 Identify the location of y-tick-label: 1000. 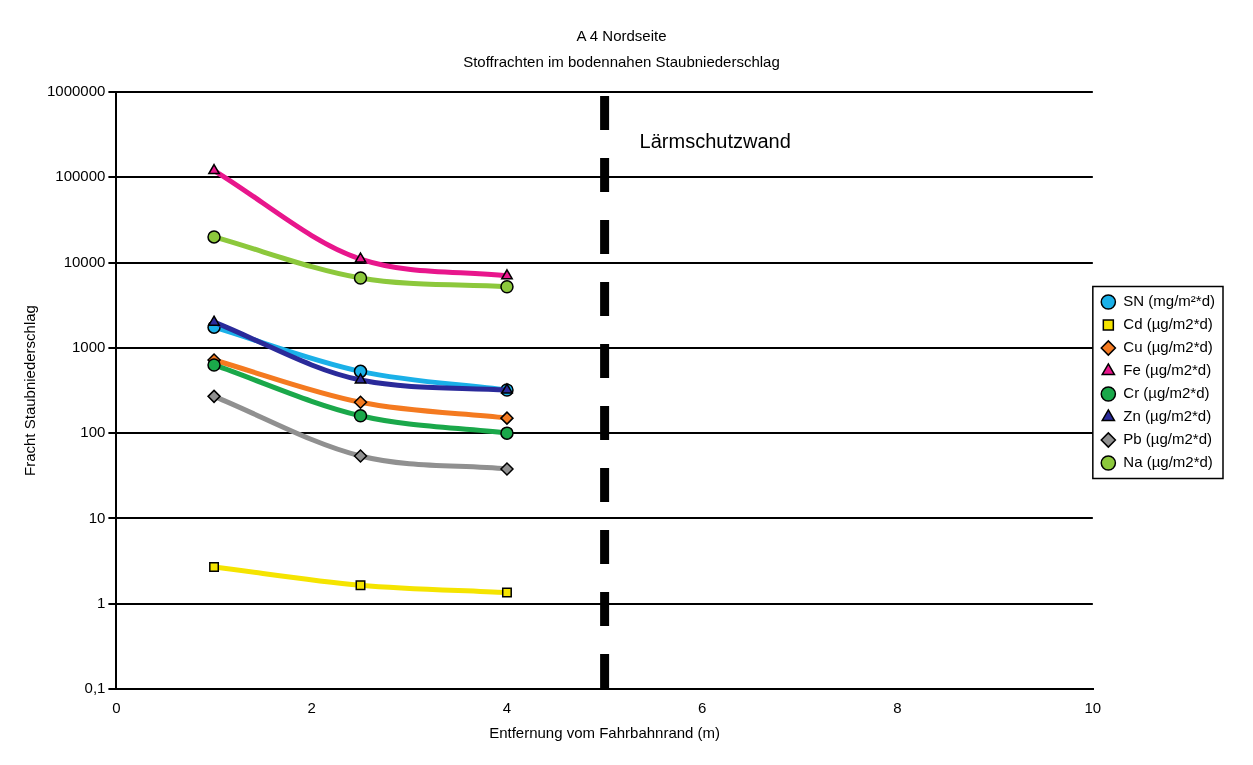
(89, 346).